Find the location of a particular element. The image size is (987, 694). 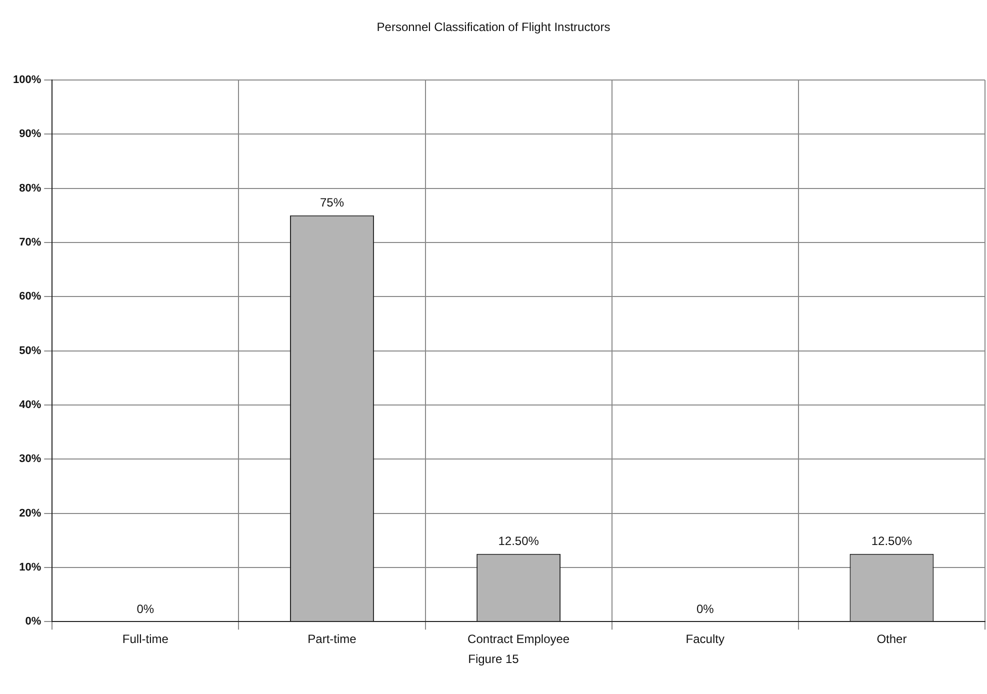

y-tick-label: 60% is located at coordinates (30, 296).